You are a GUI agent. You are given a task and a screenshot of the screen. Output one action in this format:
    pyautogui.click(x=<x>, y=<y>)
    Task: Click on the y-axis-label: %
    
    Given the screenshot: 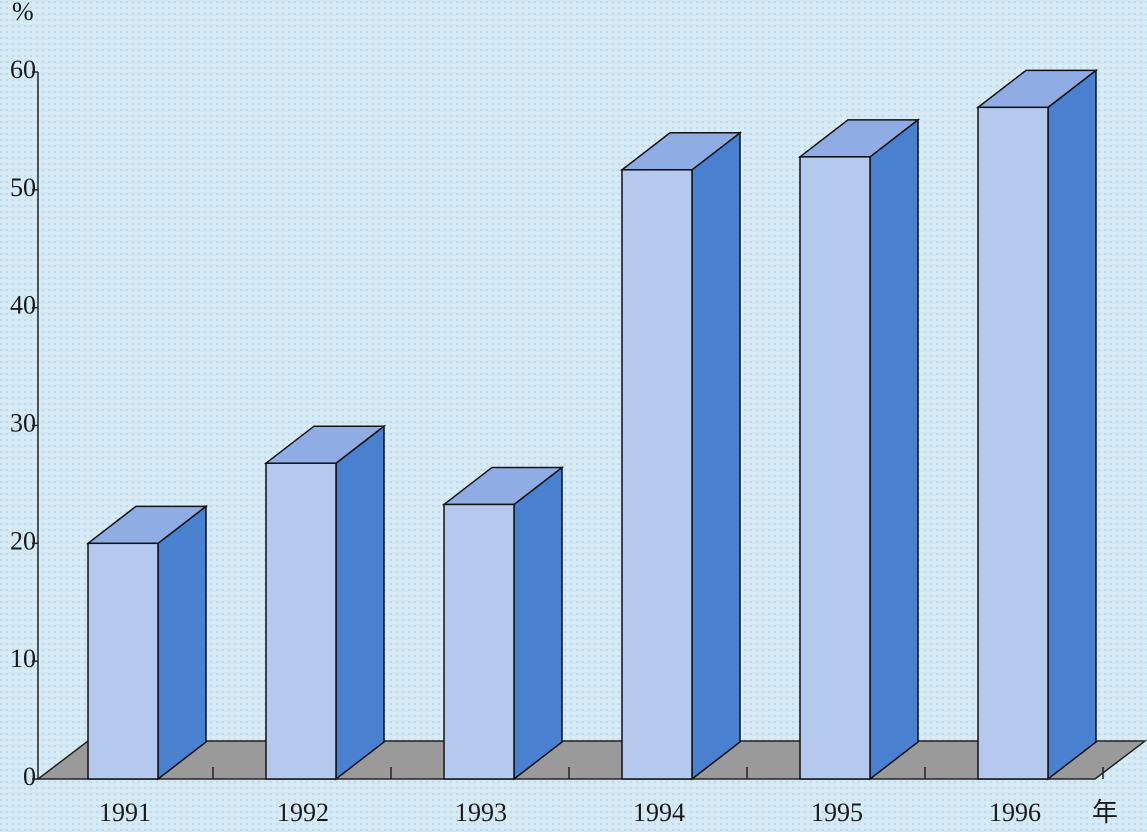 What is the action you would take?
    pyautogui.click(x=23, y=13)
    